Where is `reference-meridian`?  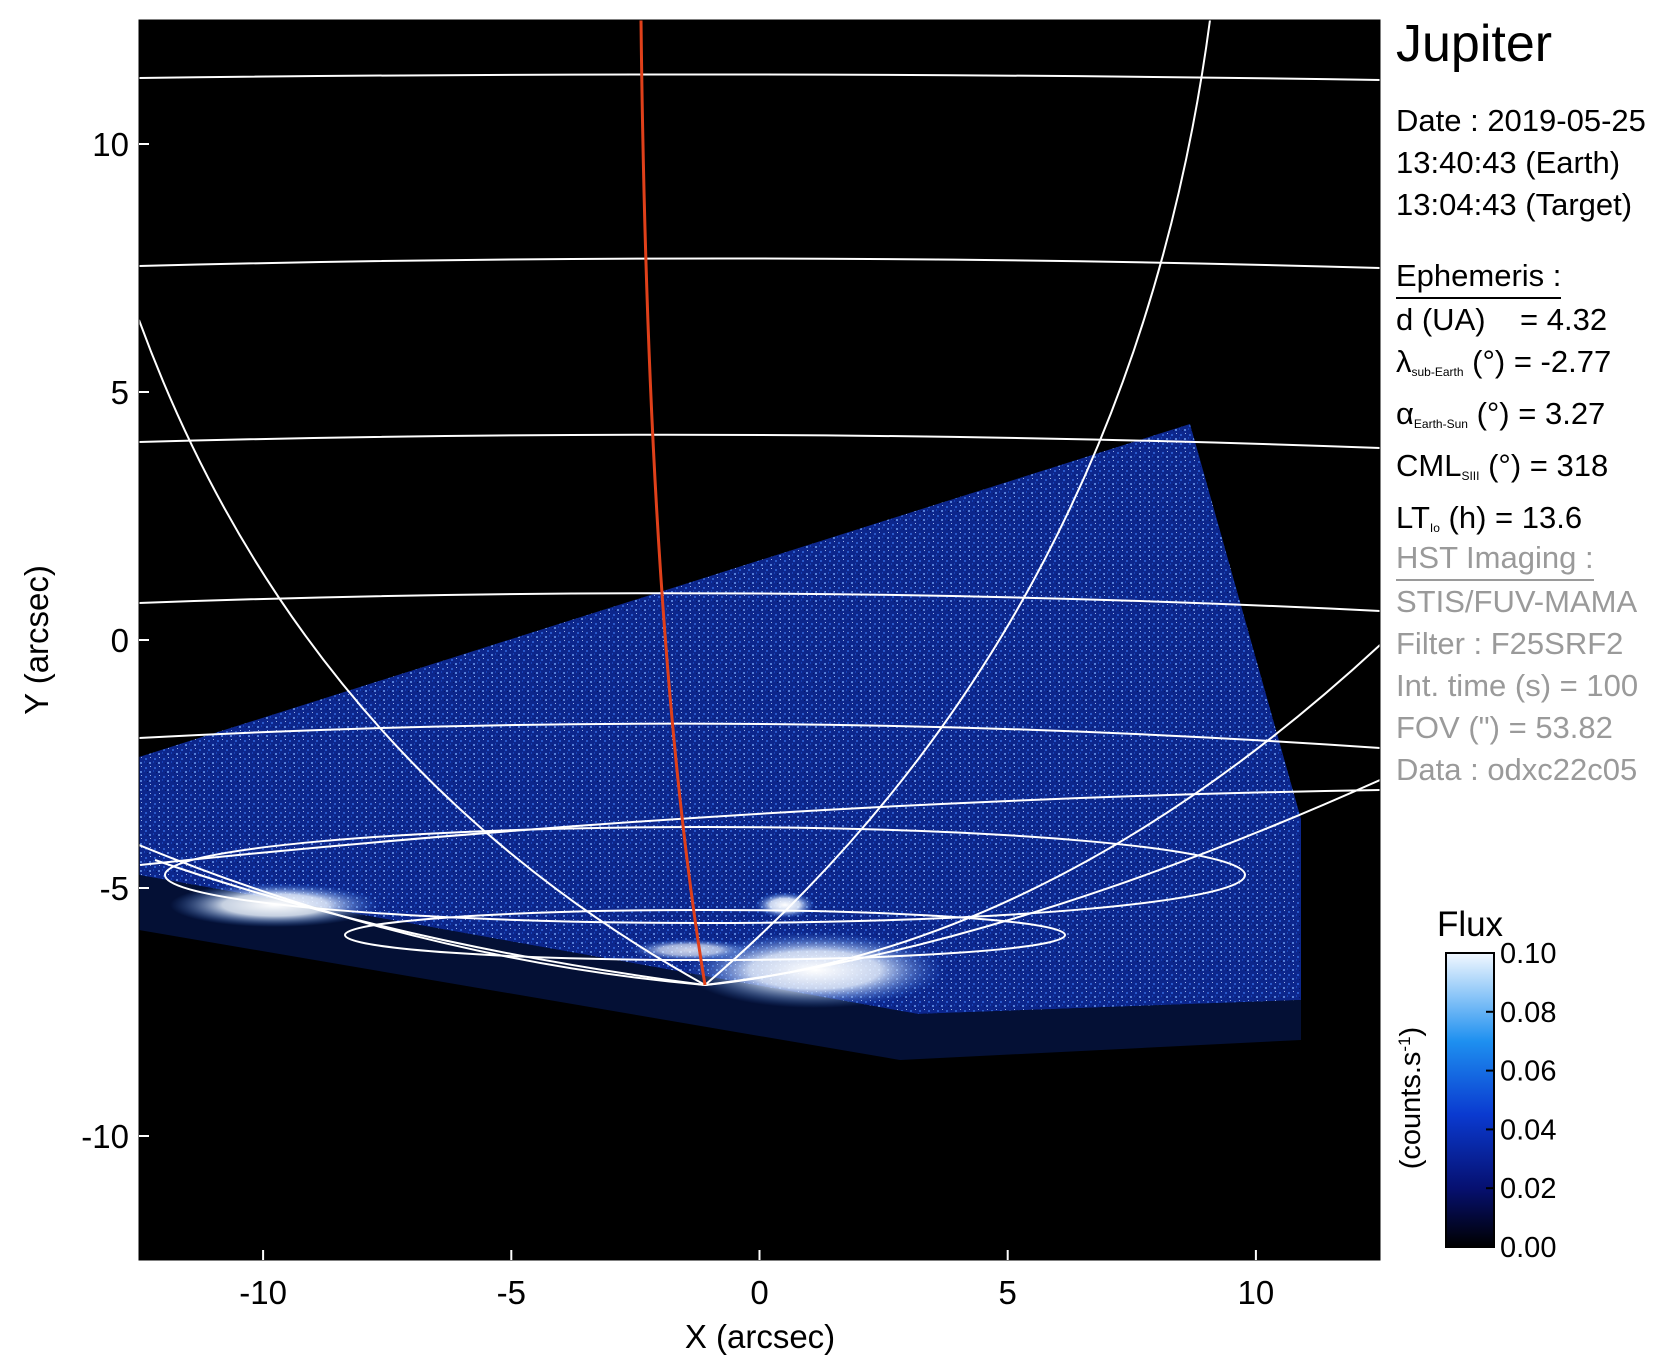 reference-meridian is located at coordinates (673, 503).